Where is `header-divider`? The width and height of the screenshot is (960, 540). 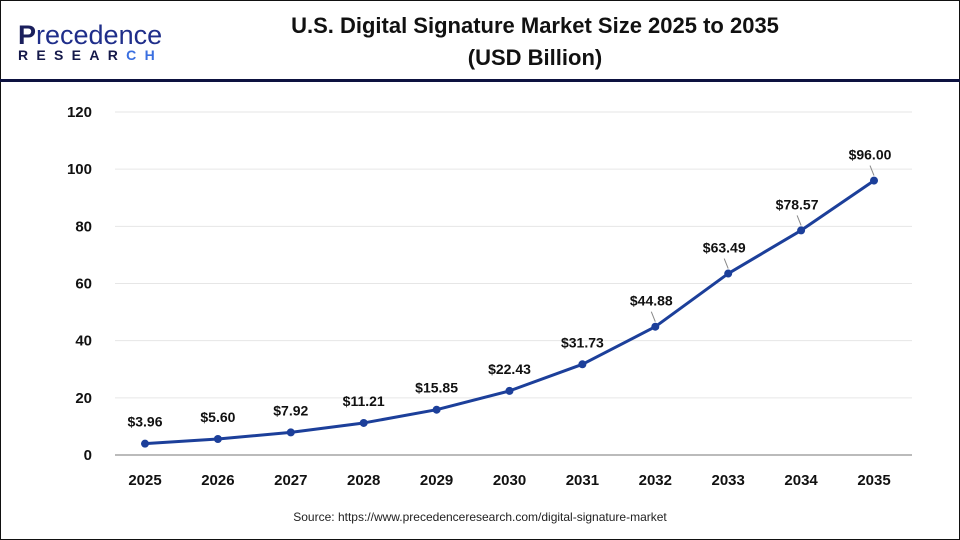
header-divider is located at coordinates (480, 80).